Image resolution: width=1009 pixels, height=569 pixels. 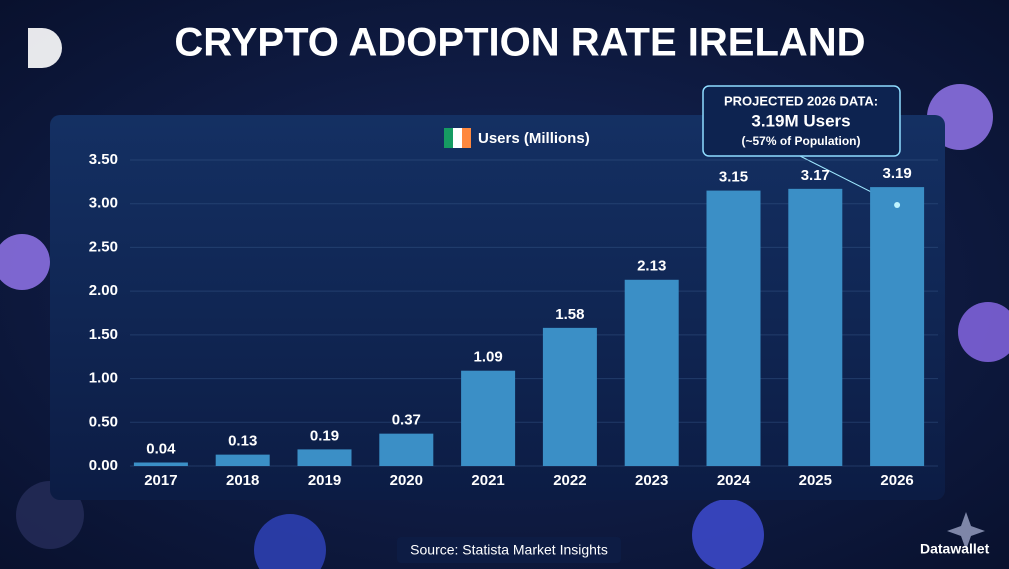 I want to click on x-tick-label: 2022, so click(x=569, y=480).